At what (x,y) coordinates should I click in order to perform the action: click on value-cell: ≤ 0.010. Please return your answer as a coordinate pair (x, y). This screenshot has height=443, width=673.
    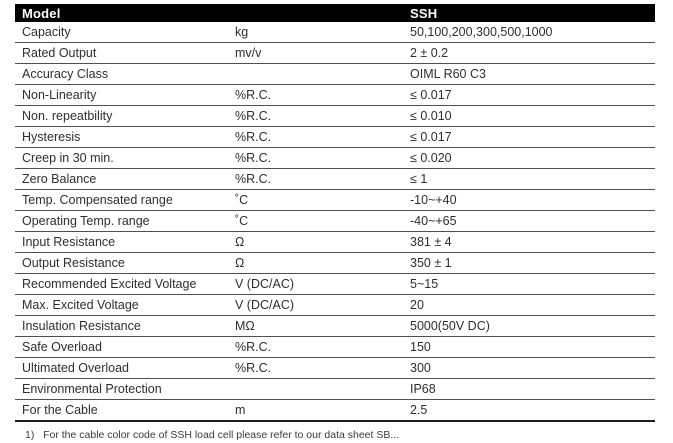
    Looking at the image, I should click on (532, 116).